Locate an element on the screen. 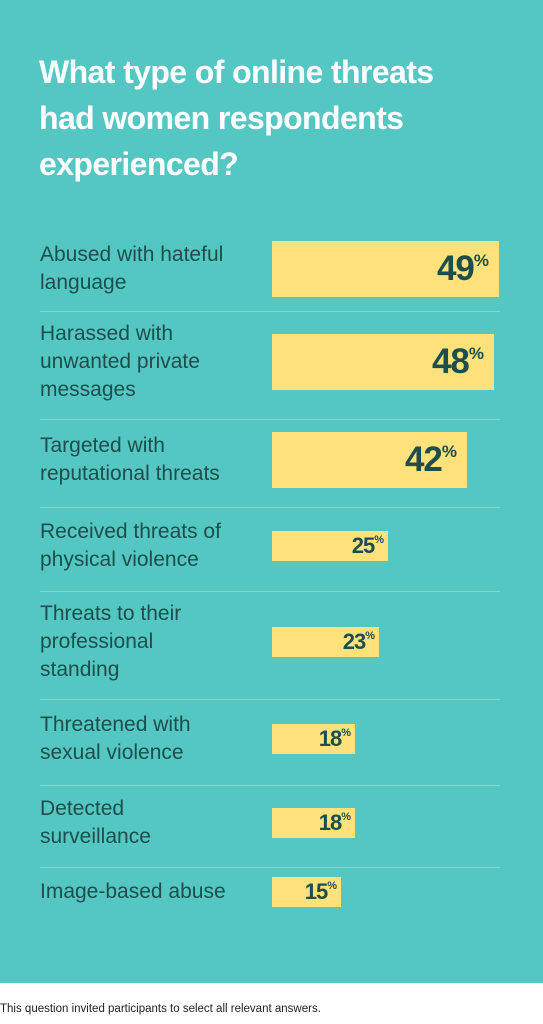 The image size is (543, 1024). category-label: Received threats of physical violence is located at coordinates (130, 545).